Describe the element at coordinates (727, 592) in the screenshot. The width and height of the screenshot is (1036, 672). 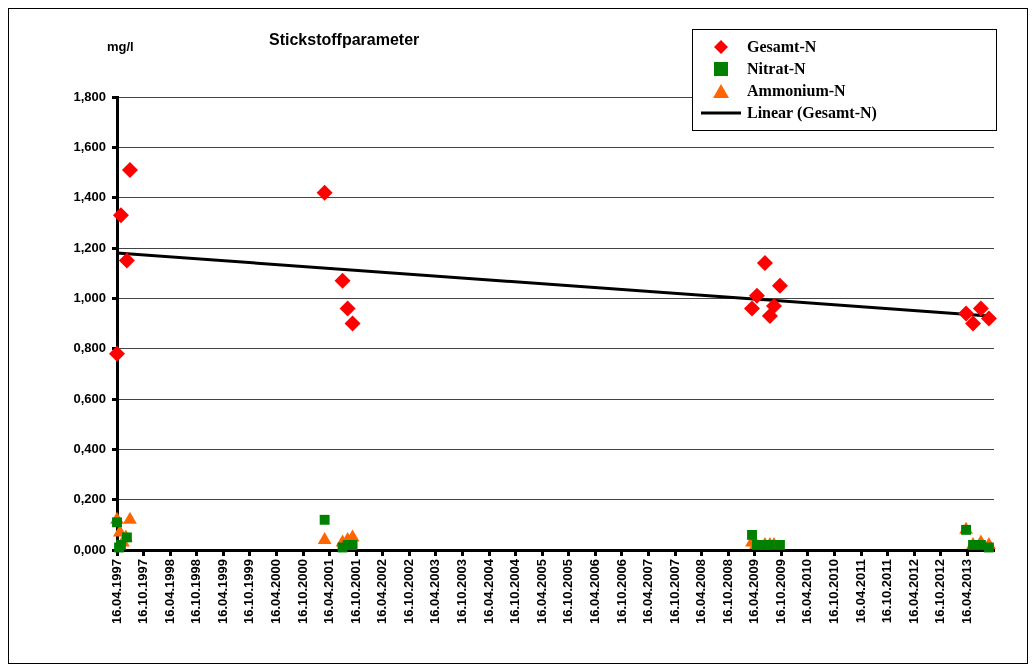
I see `x-tick-label: 16.10.2008` at that location.